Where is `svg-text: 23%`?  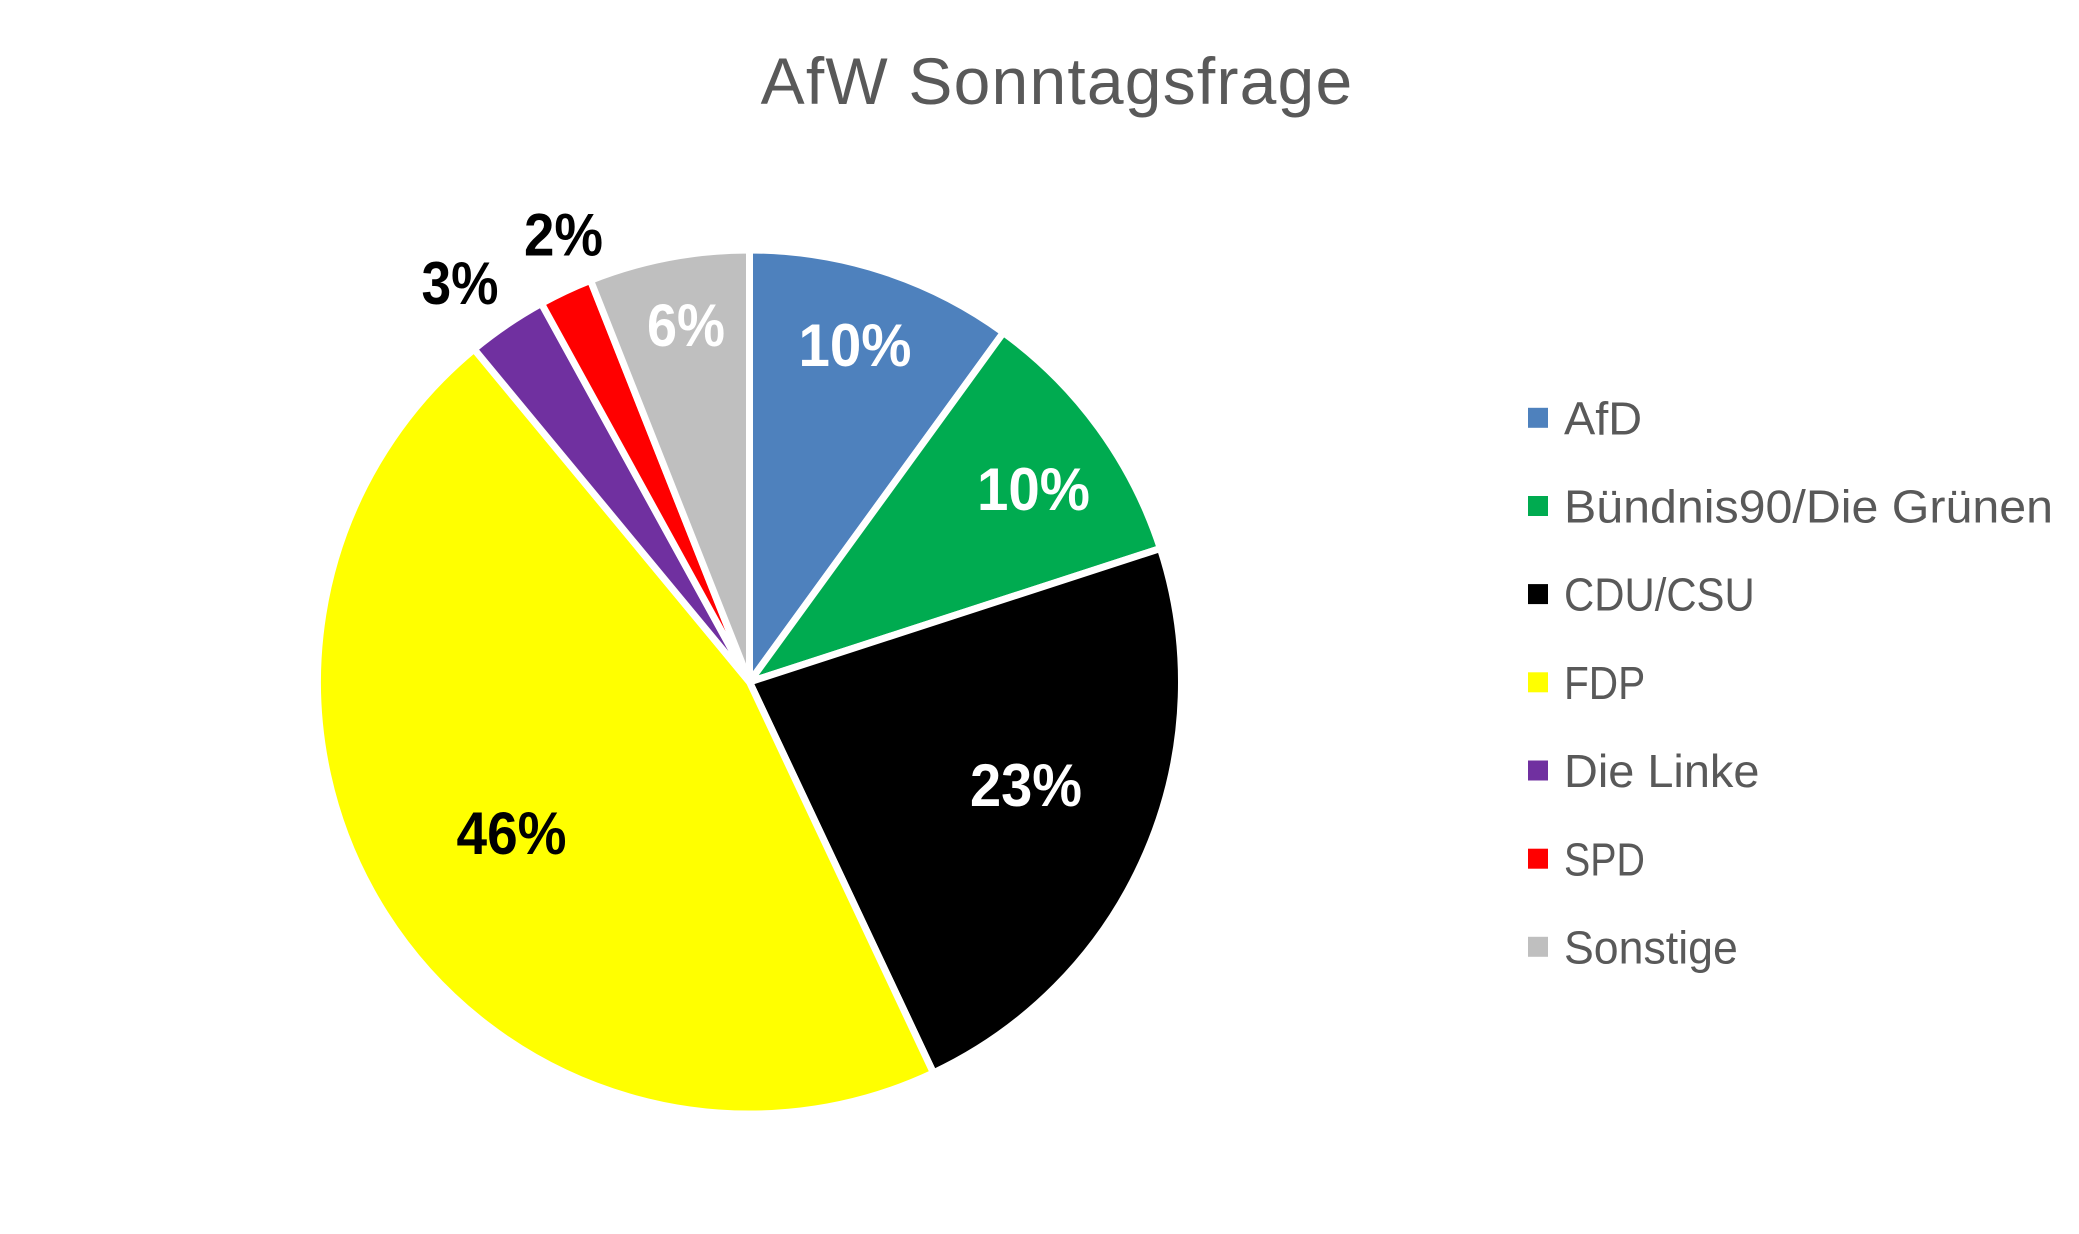
svg-text: 23% is located at coordinates (1026, 785).